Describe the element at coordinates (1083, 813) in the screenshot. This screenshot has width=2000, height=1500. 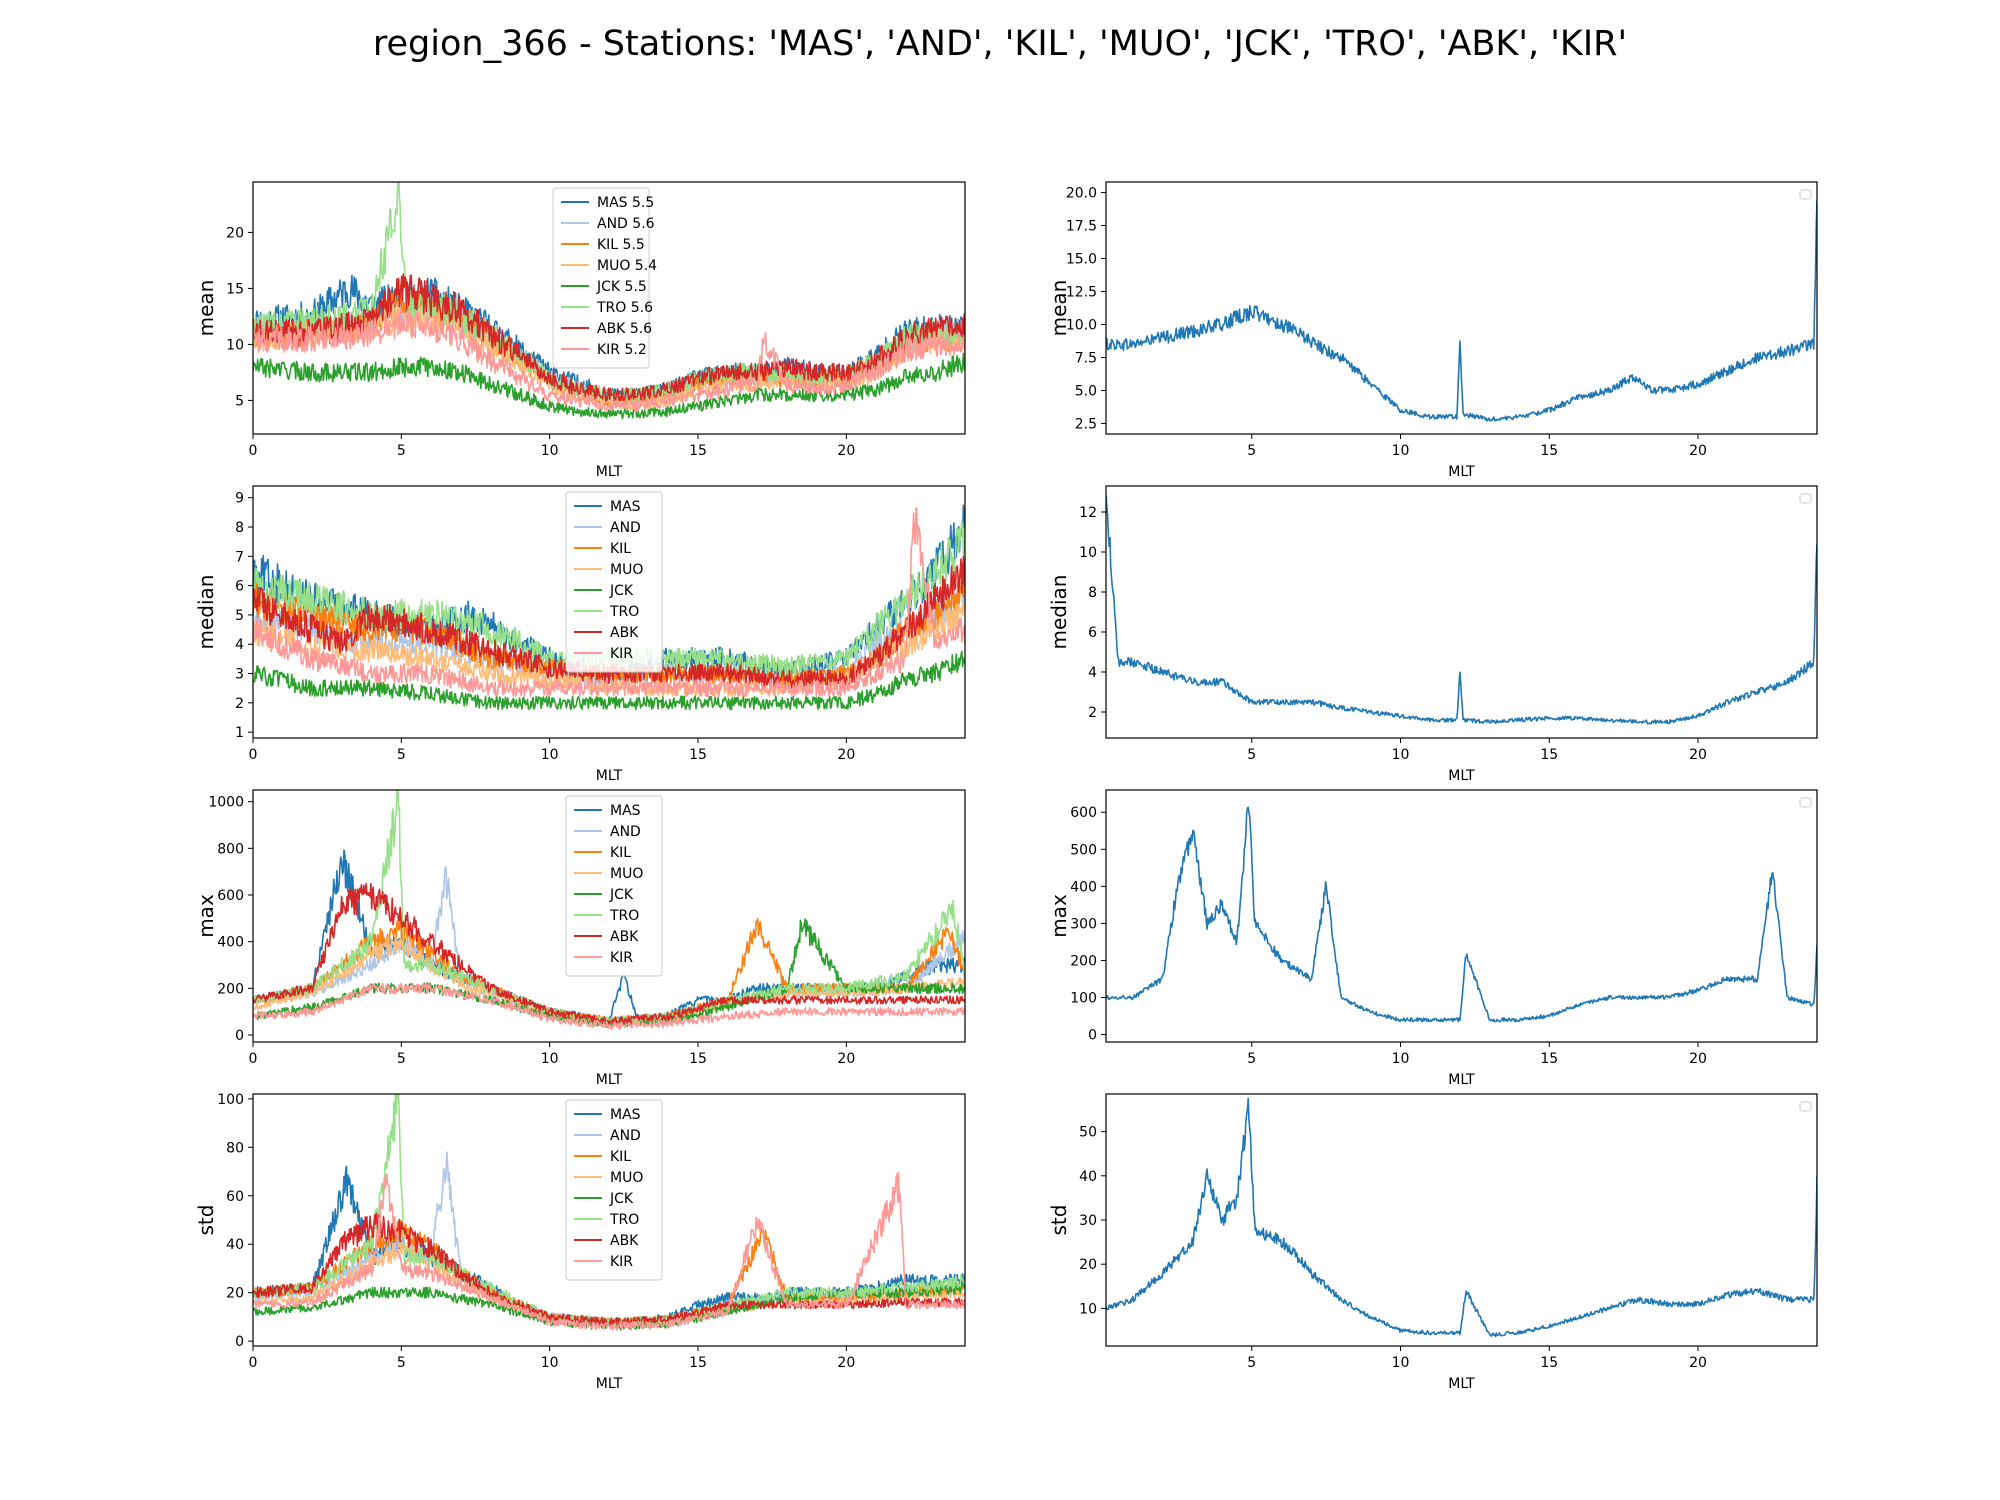
I see `y-tick-label: 600` at that location.